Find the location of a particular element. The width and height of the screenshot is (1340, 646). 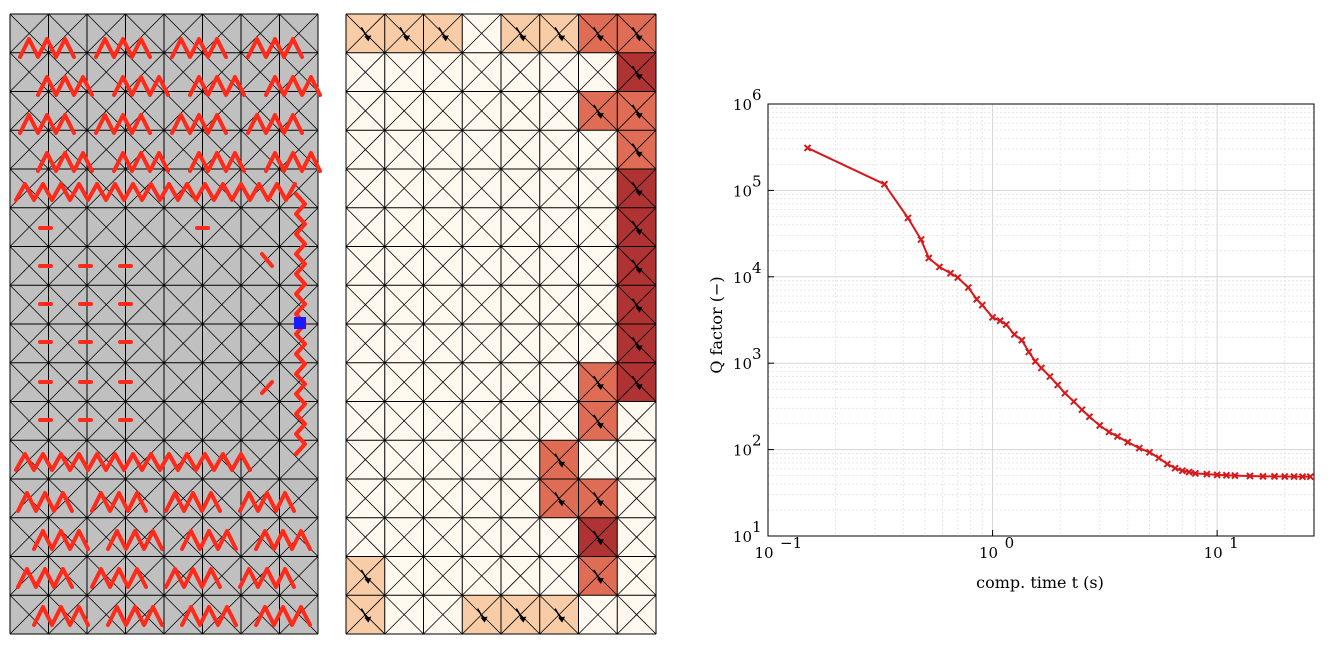

red-dash is located at coordinates (267, 260).